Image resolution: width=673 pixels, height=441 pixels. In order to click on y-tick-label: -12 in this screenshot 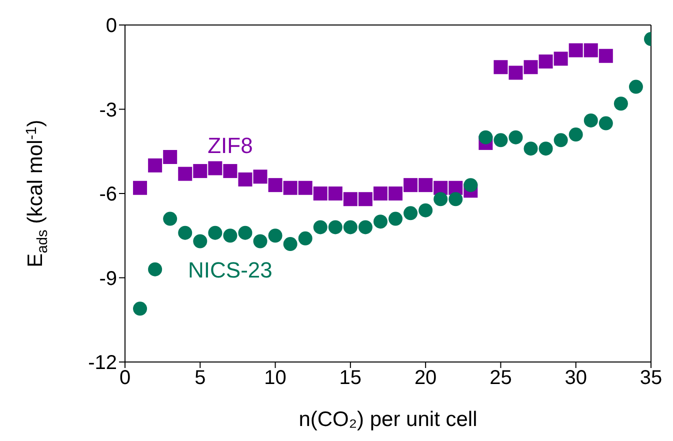, I will do `click(102, 363)`.